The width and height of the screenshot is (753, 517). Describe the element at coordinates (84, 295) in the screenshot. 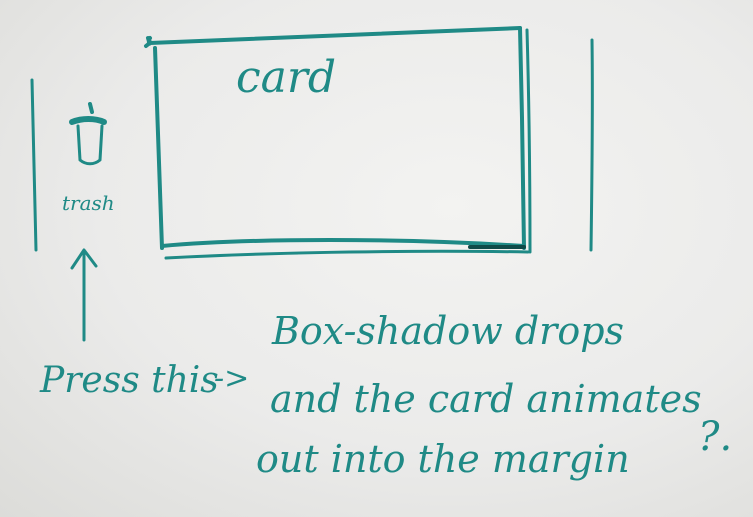

I see `arrow-to-trash` at that location.